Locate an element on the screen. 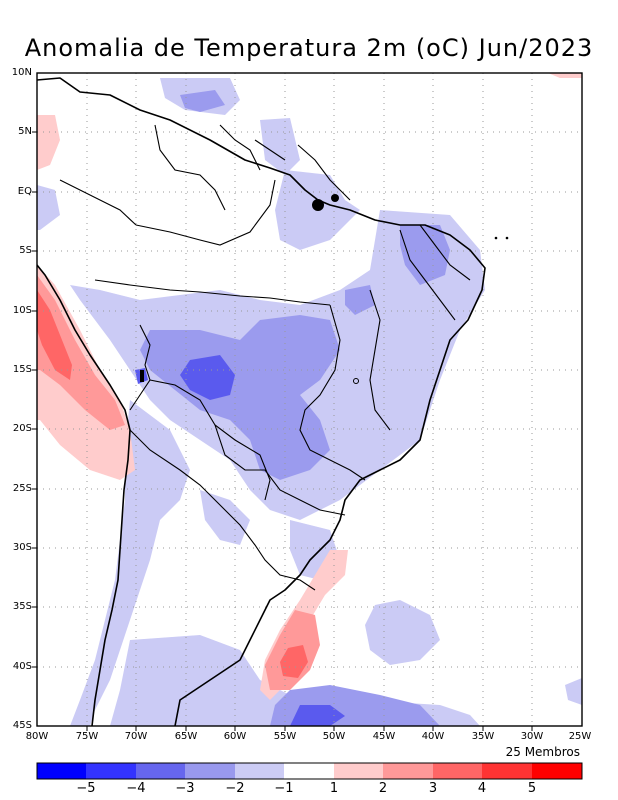  lon-label-65w: 65W is located at coordinates (186, 736).